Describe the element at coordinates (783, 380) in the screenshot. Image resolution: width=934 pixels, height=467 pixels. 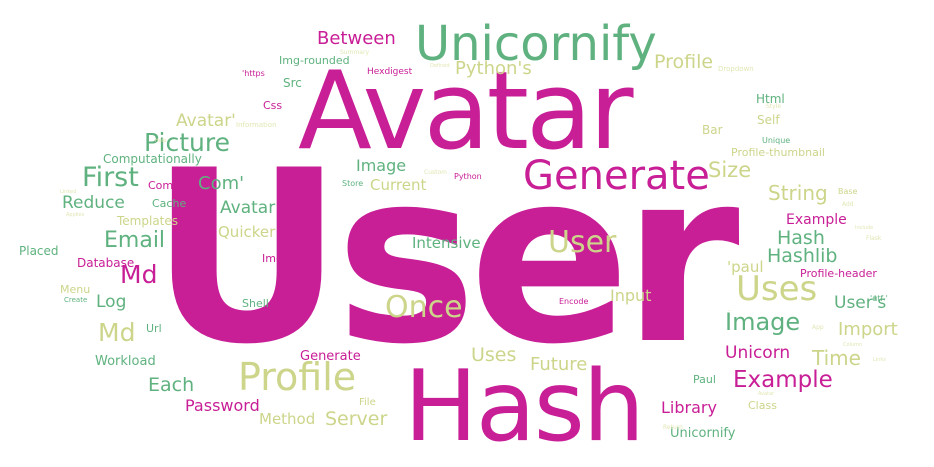
I see `word-example-1: Example` at that location.